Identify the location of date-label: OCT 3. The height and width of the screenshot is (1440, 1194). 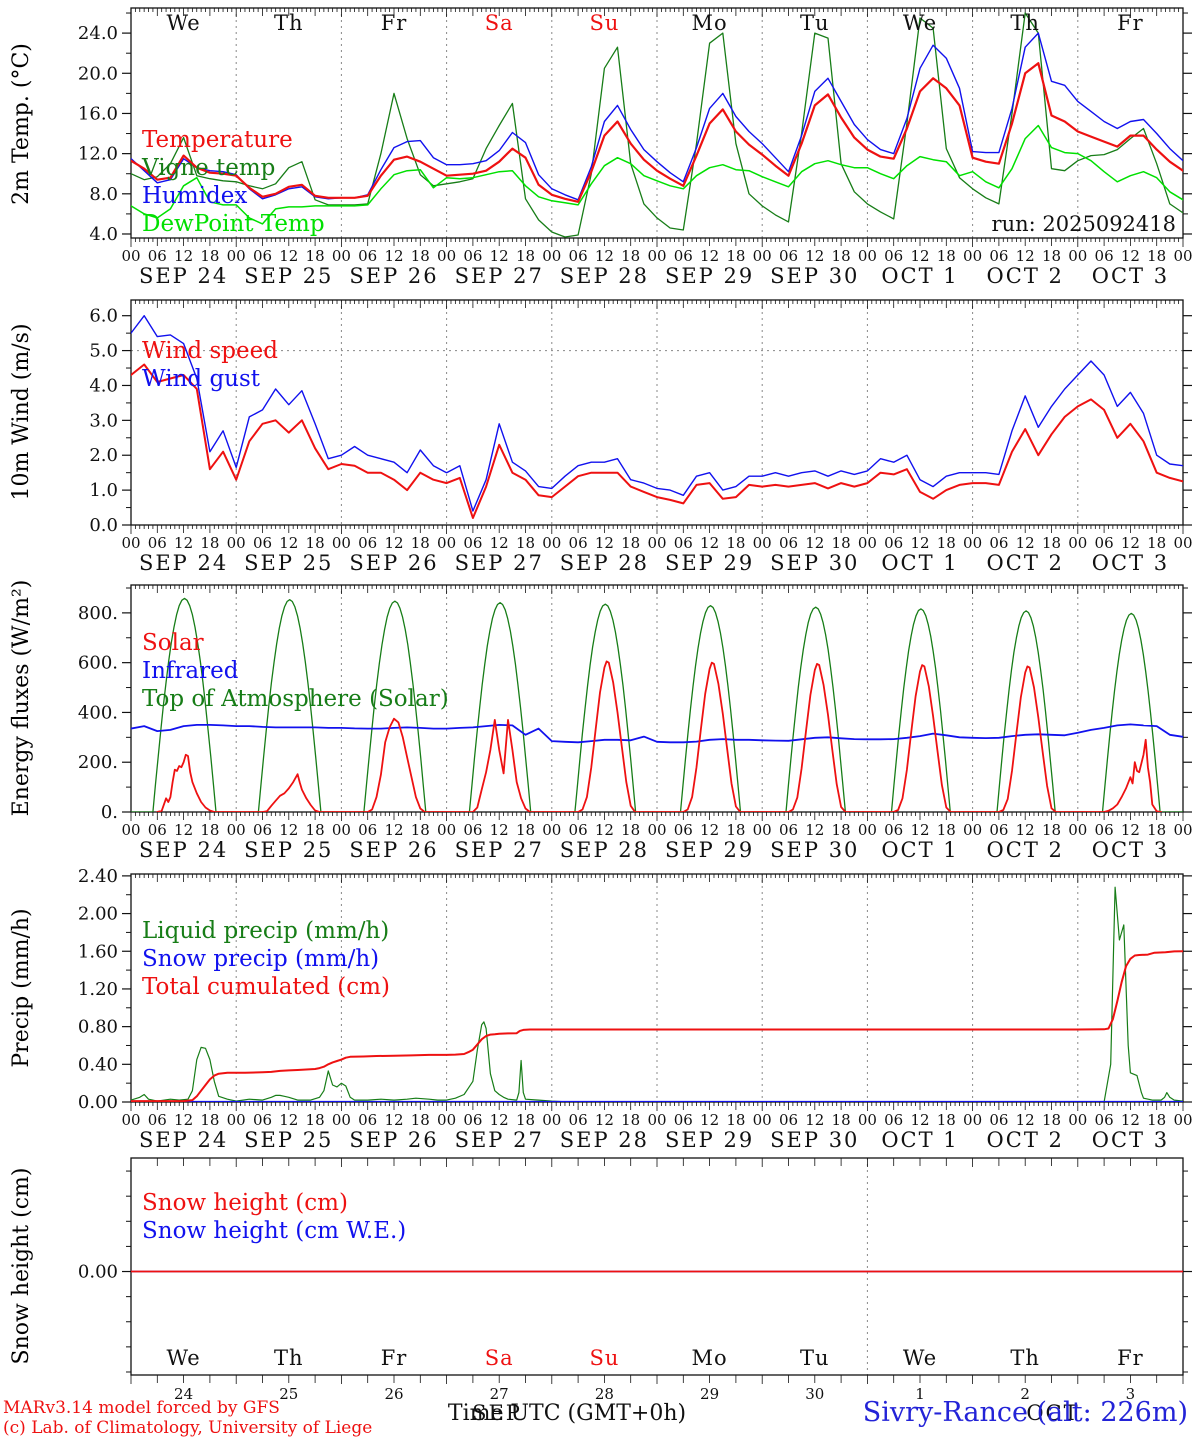
(1130, 850).